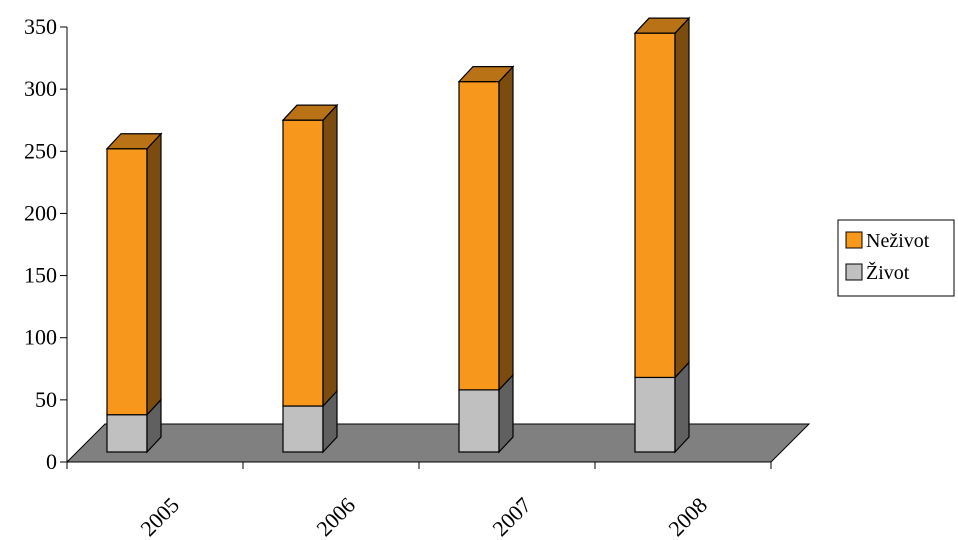 Image resolution: width=958 pixels, height=540 pixels. Describe the element at coordinates (854, 240) in the screenshot. I see `legend-swatch-Neživot` at that location.